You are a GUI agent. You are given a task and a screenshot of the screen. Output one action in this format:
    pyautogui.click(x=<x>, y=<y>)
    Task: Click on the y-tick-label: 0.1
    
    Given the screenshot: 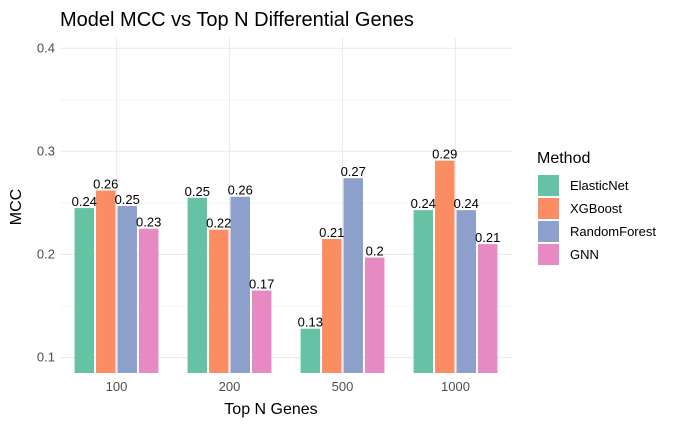 What is the action you would take?
    pyautogui.click(x=46, y=357)
    